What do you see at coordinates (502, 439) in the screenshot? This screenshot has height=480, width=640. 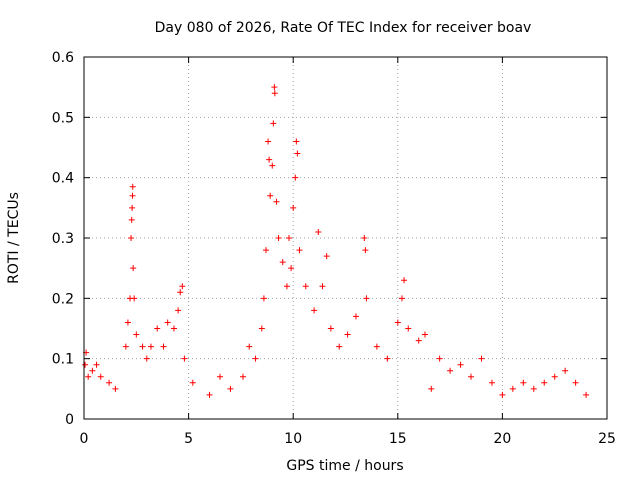 I see `x-tick-label: 20` at bounding box center [502, 439].